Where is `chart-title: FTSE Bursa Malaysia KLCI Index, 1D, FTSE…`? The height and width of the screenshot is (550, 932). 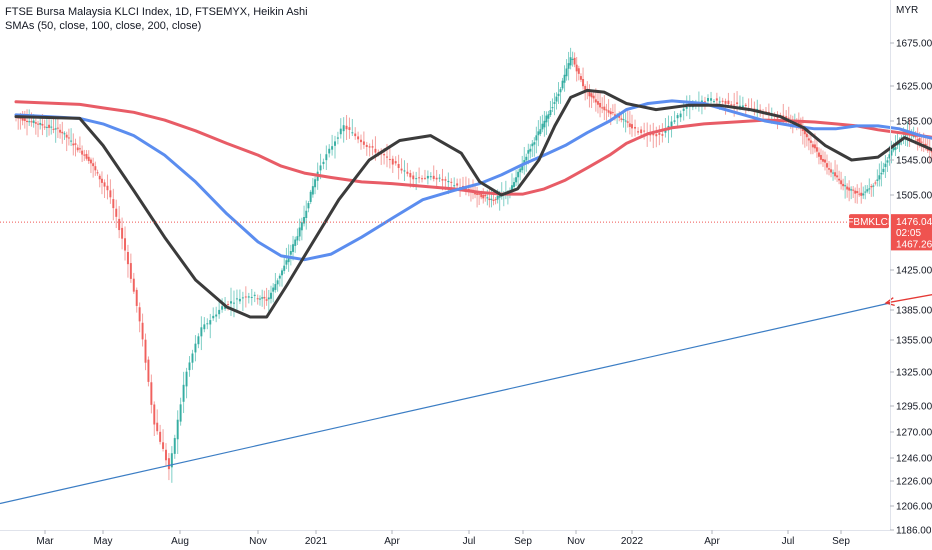
chart-title: FTSE Bursa Malaysia KLCI Index, 1D, FTSE… is located at coordinates (156, 12).